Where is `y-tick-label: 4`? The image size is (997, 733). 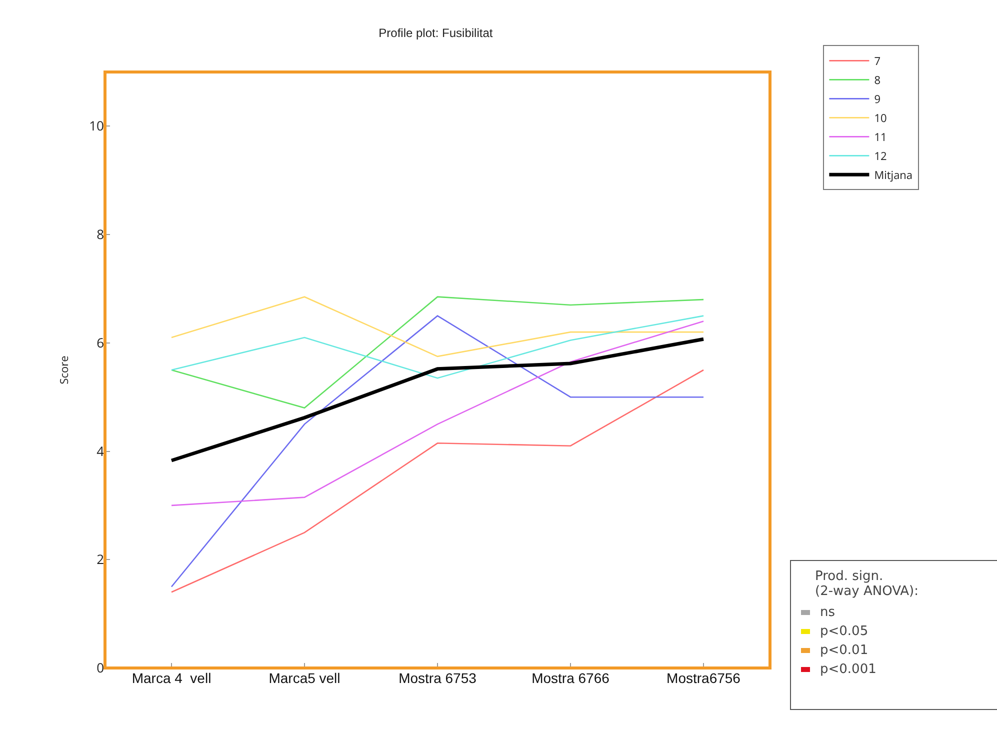 y-tick-label: 4 is located at coordinates (100, 451).